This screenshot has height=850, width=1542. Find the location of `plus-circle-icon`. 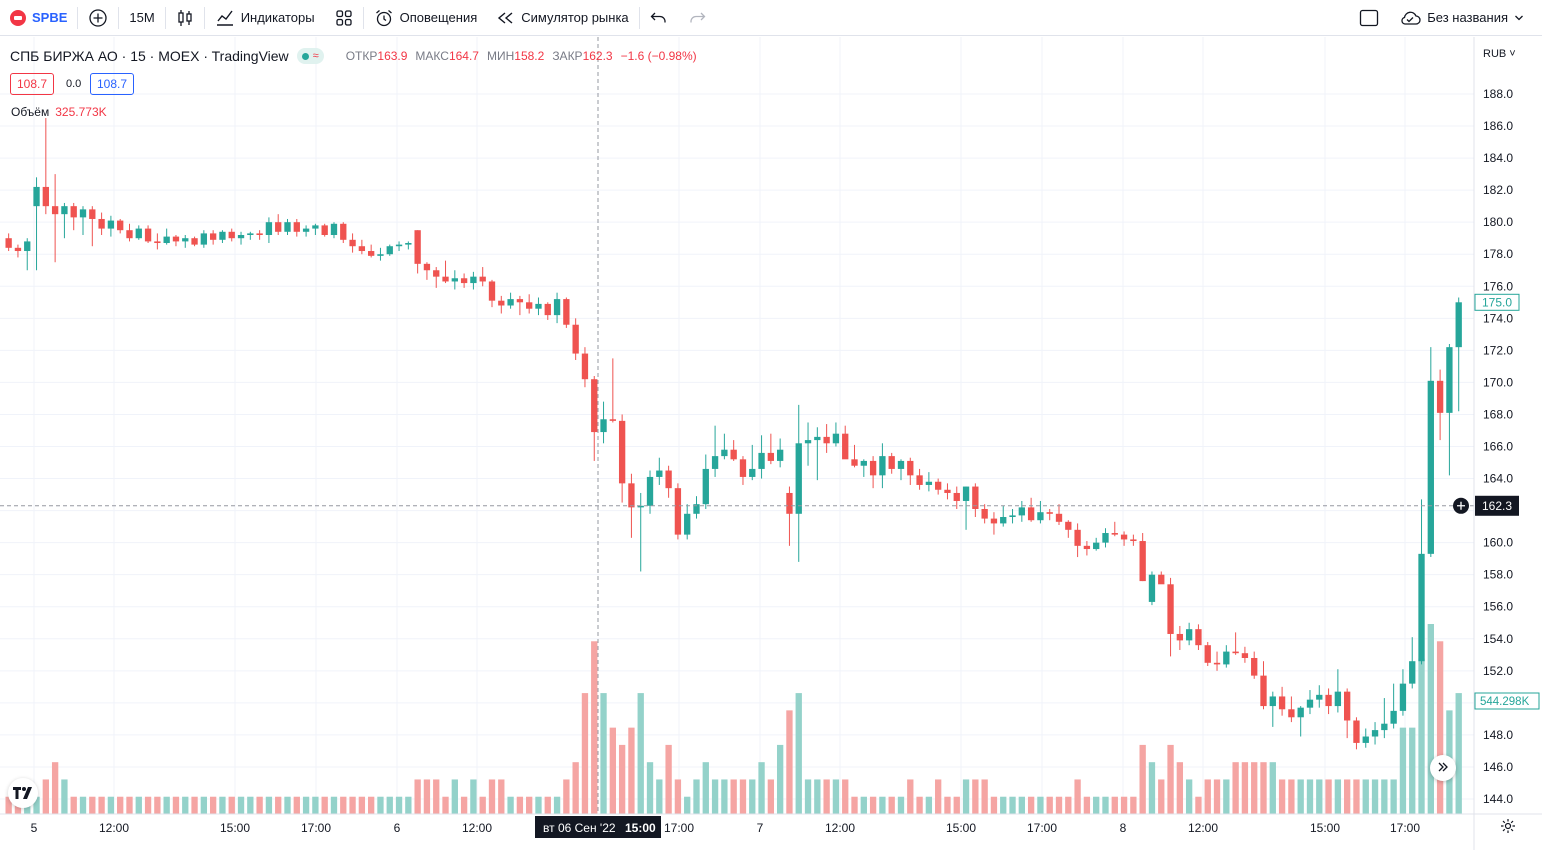

plus-circle-icon is located at coordinates (98, 18).